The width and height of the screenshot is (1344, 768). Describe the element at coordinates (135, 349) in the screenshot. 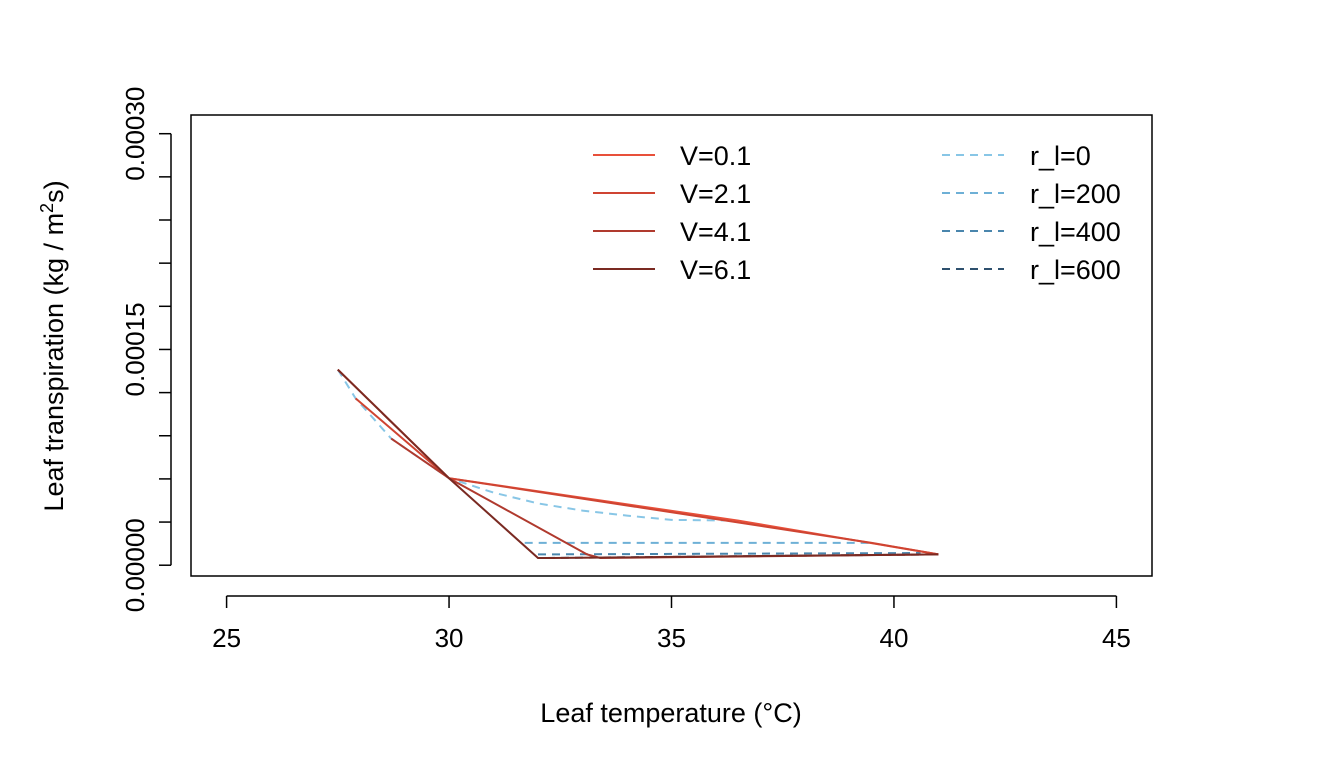

I see `y-tick-label: 0.00015` at that location.